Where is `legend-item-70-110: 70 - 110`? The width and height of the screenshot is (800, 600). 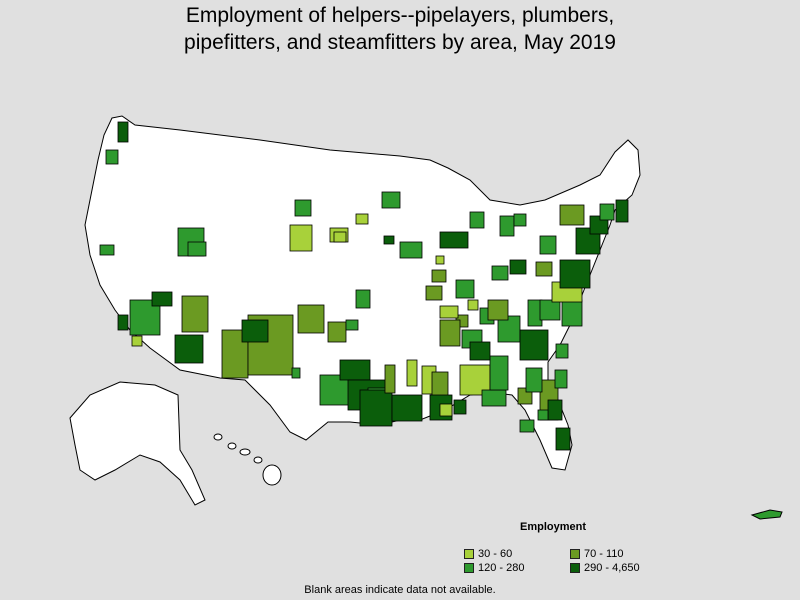 legend-item-70-110: 70 - 110 is located at coordinates (597, 554).